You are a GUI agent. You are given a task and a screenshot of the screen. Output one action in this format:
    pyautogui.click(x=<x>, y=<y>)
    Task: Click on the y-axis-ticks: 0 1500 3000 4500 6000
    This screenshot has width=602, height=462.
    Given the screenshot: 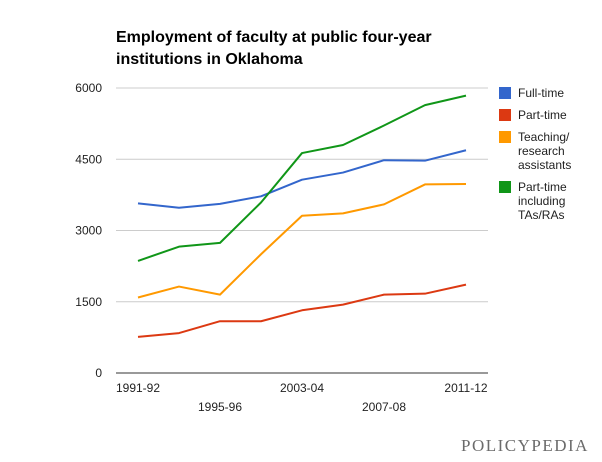 What is the action you would take?
    pyautogui.click(x=88, y=230)
    